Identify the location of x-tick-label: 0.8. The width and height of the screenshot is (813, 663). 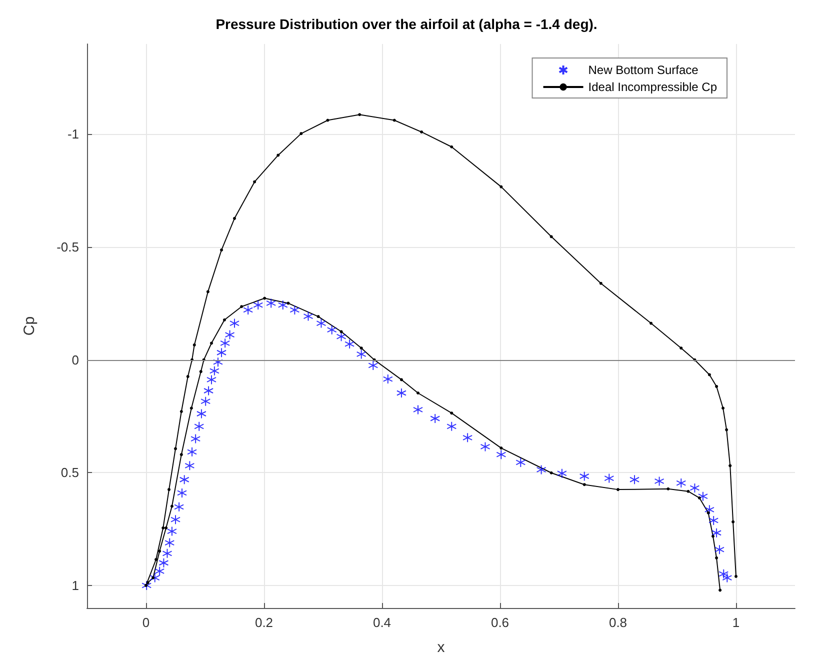
(618, 622).